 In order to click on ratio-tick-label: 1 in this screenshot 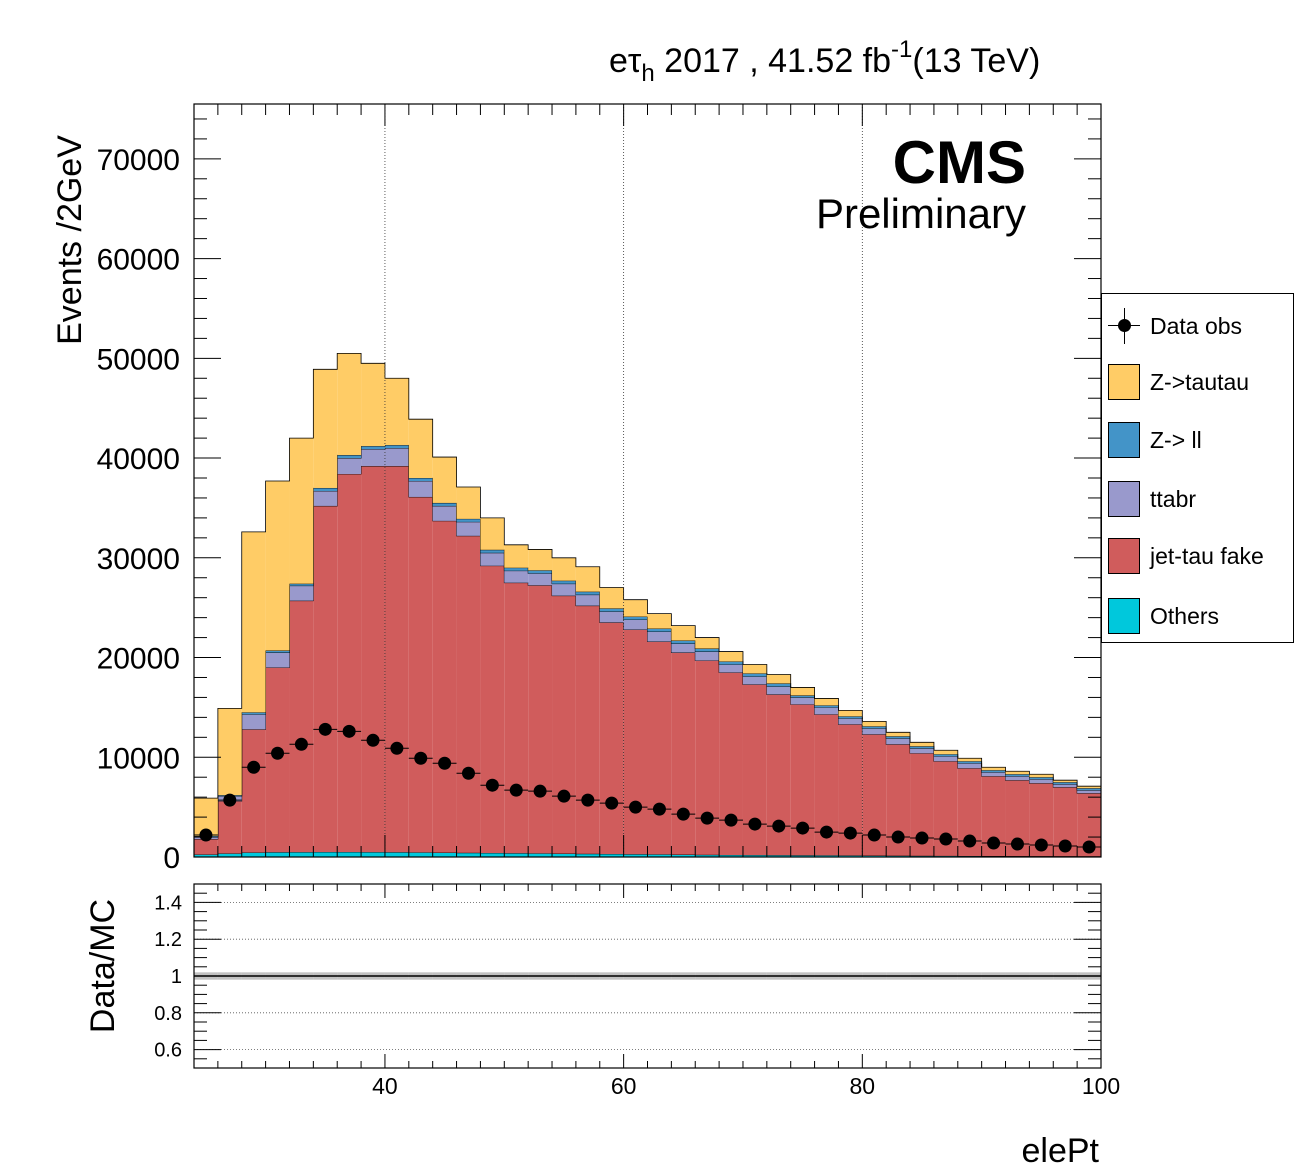, I will do `click(176, 977)`.